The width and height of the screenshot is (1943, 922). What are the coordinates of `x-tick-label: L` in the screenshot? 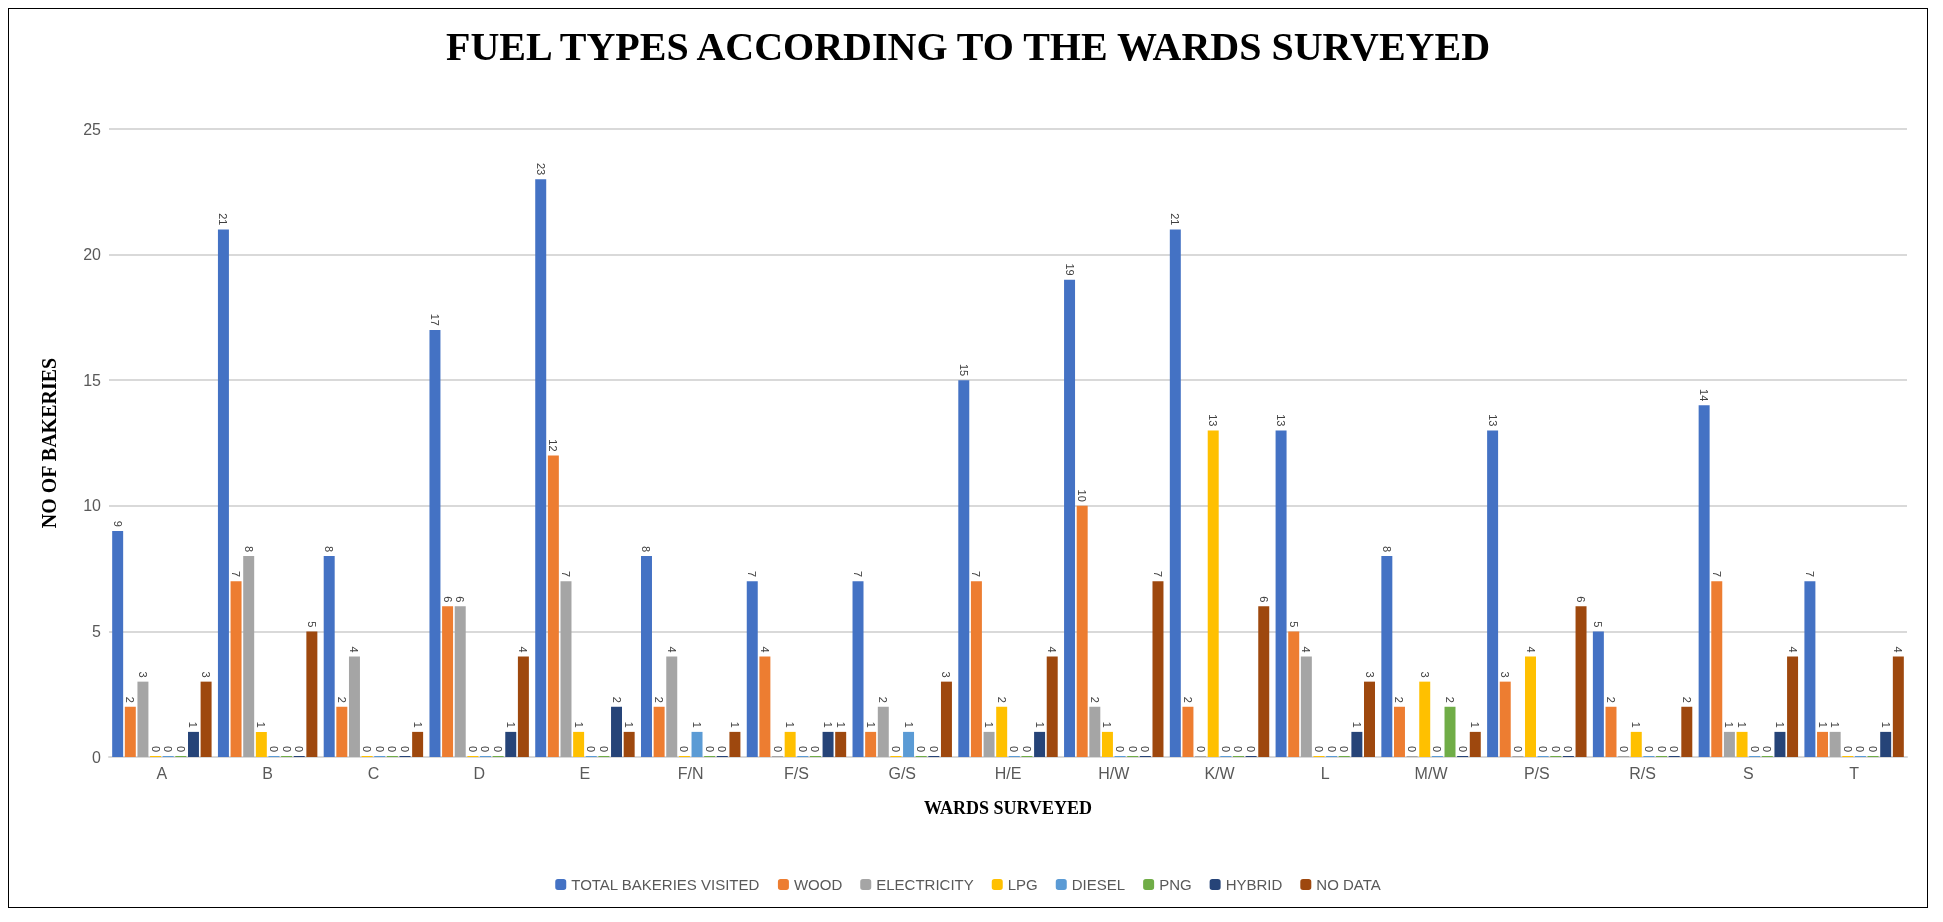 It's located at (1325, 773).